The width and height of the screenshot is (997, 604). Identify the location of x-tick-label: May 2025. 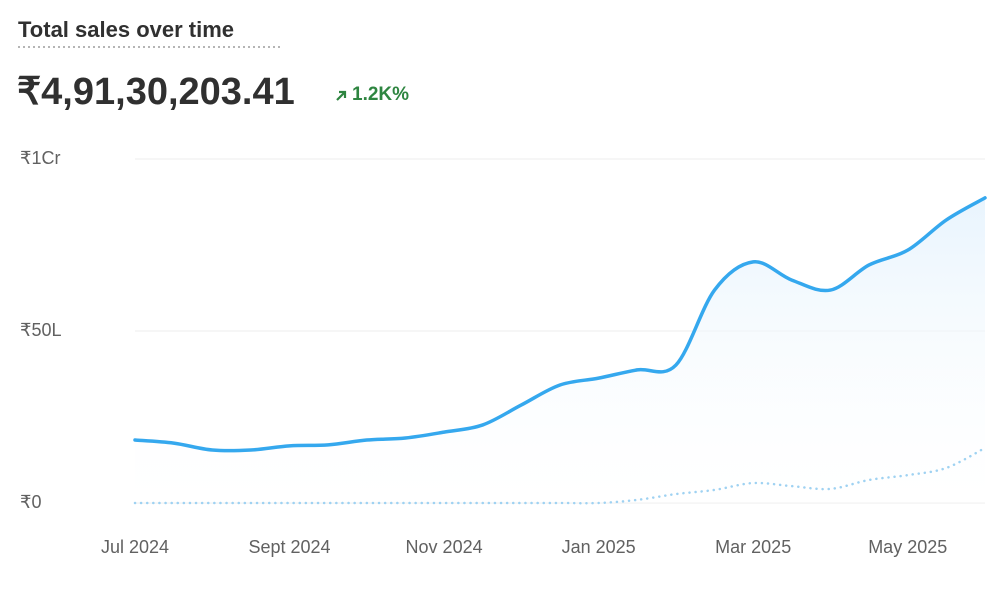
(907, 547).